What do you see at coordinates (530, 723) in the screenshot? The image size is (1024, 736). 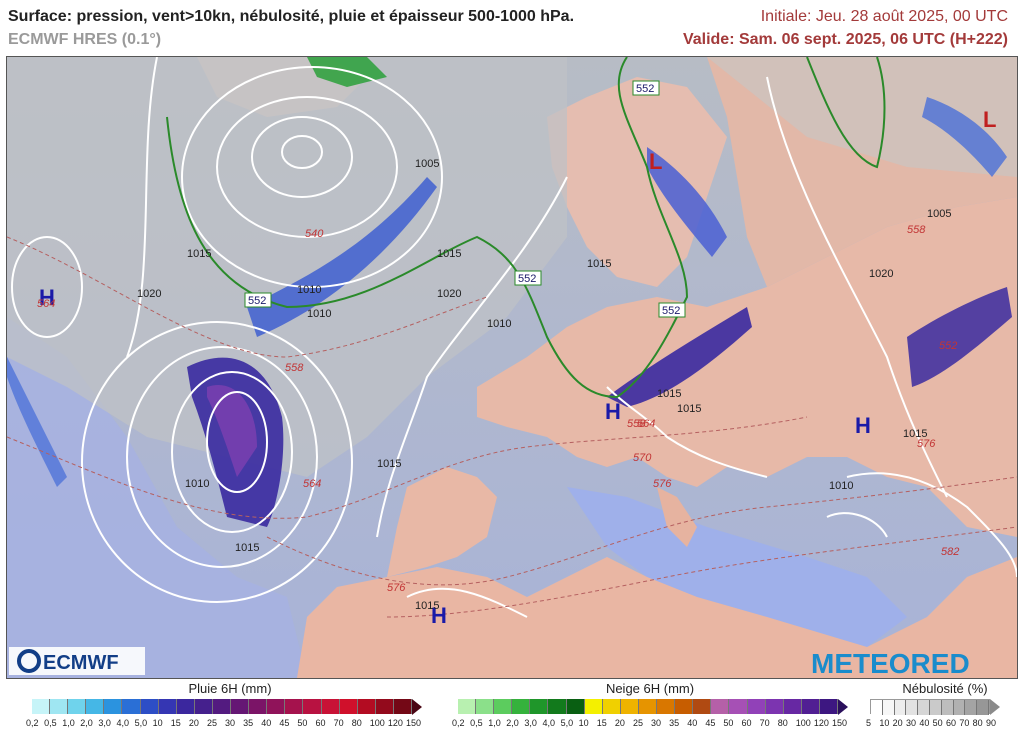 I see `legend-tick: 3,0` at bounding box center [530, 723].